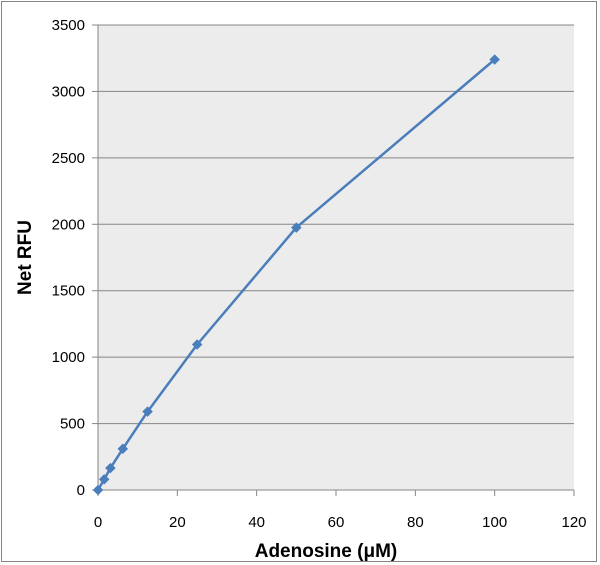  What do you see at coordinates (326, 551) in the screenshot?
I see `x-axis-title: Adenosine (μM)` at bounding box center [326, 551].